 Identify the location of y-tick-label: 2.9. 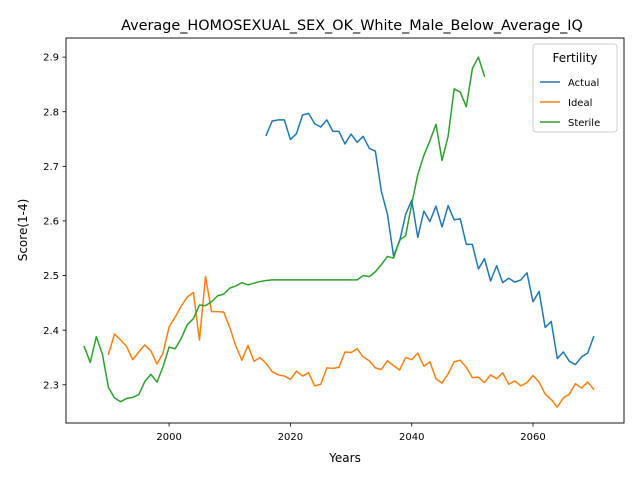
(51, 58).